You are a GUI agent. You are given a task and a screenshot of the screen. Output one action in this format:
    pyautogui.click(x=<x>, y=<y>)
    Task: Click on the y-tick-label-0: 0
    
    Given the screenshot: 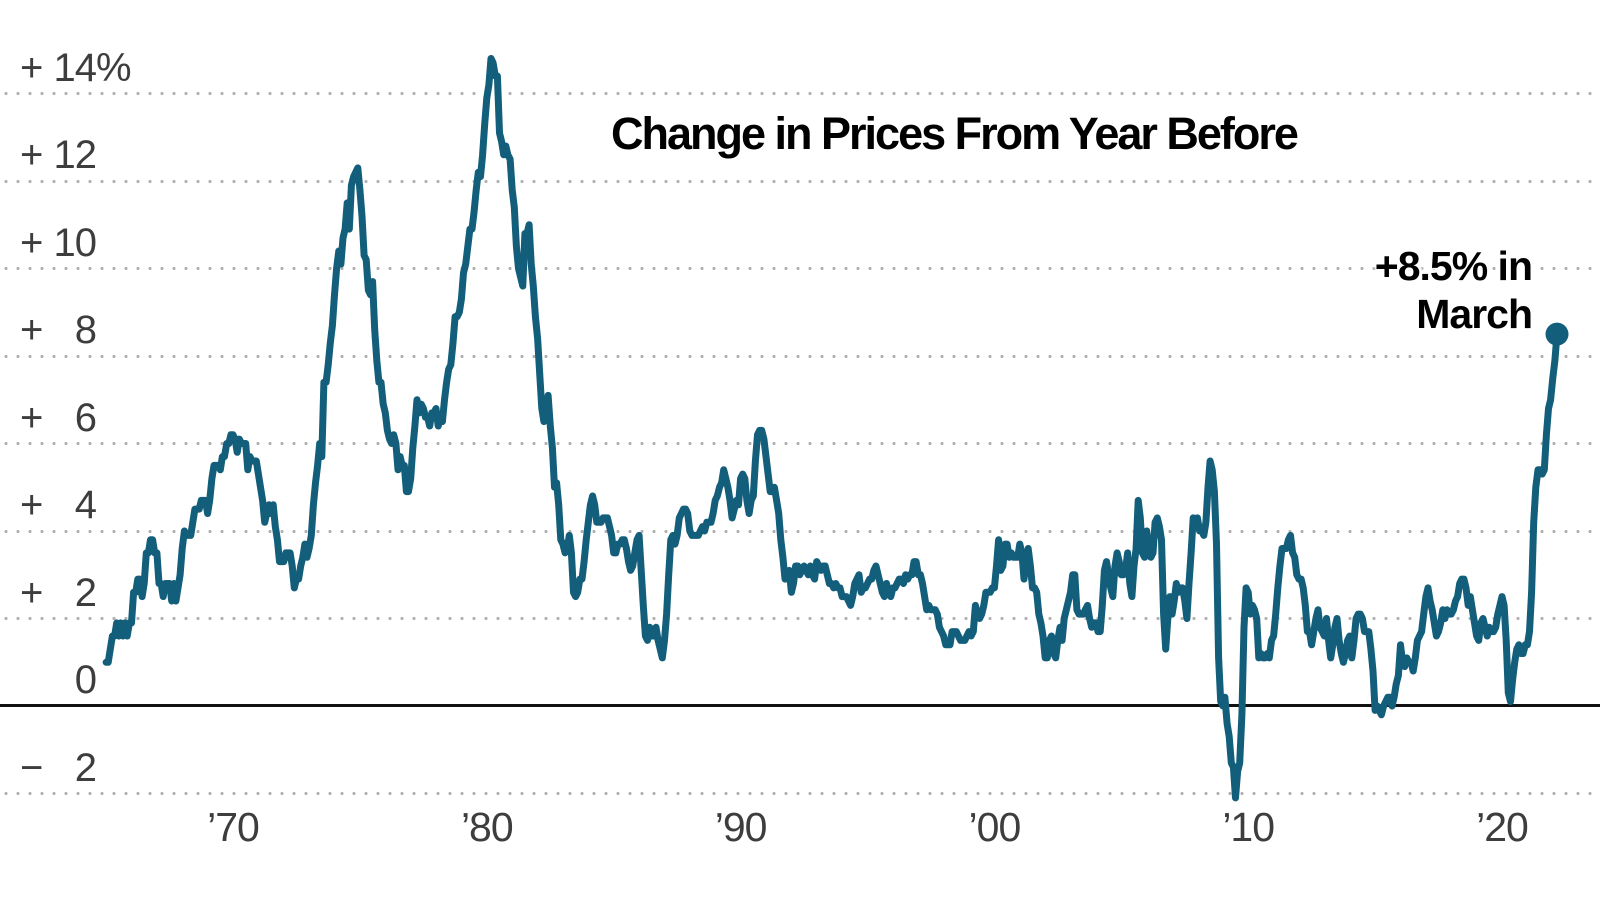 What is the action you would take?
    pyautogui.click(x=85, y=680)
    